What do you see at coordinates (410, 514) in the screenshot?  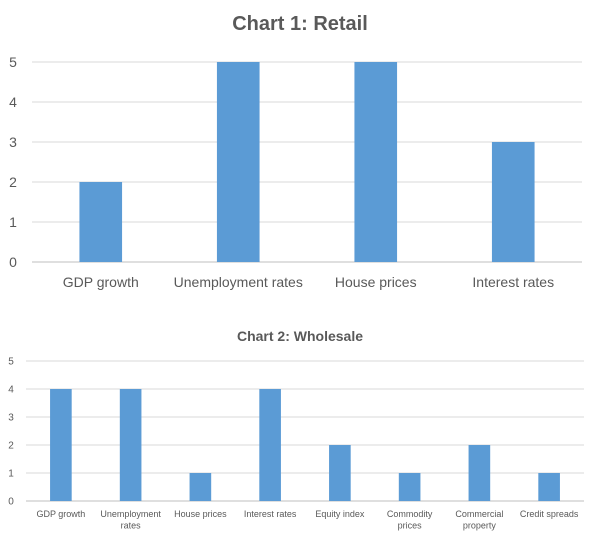 I see `x-tick-label-line: Commodity` at bounding box center [410, 514].